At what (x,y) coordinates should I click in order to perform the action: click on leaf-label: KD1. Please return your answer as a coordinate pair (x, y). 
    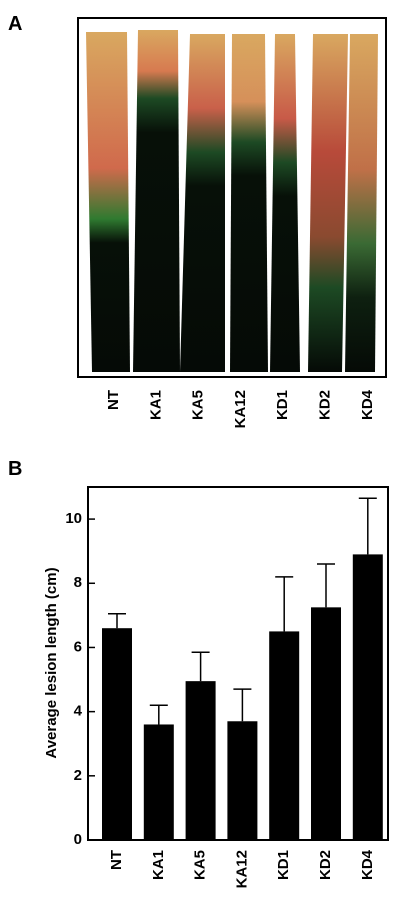
    Looking at the image, I should click on (282, 405).